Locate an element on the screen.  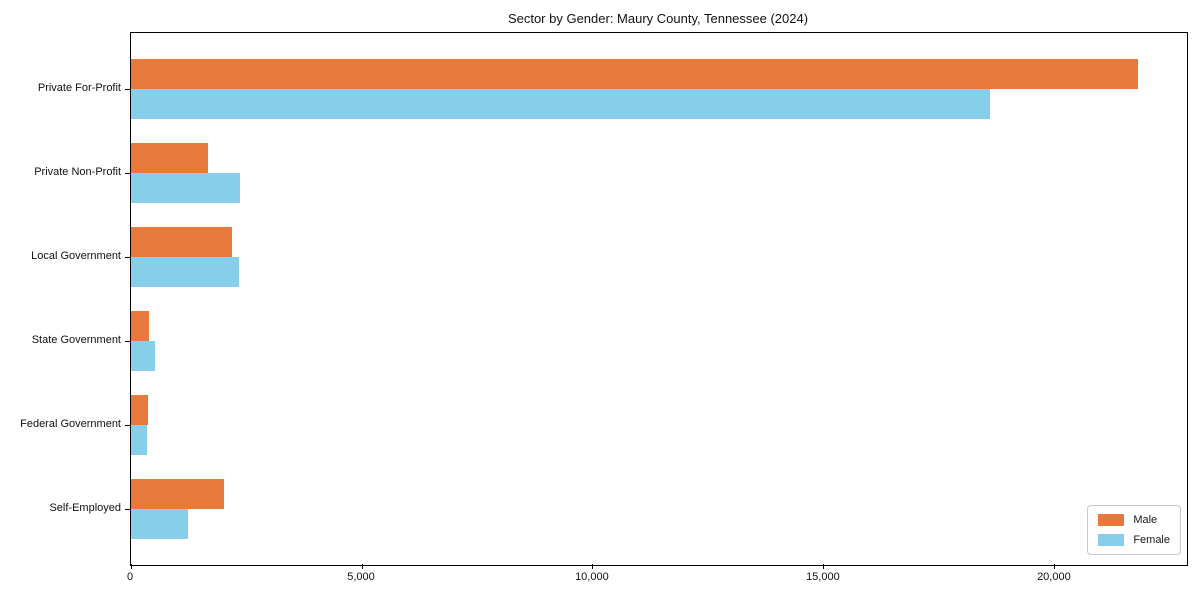
x-axis-label-5-000: 5,000 is located at coordinates (361, 577).